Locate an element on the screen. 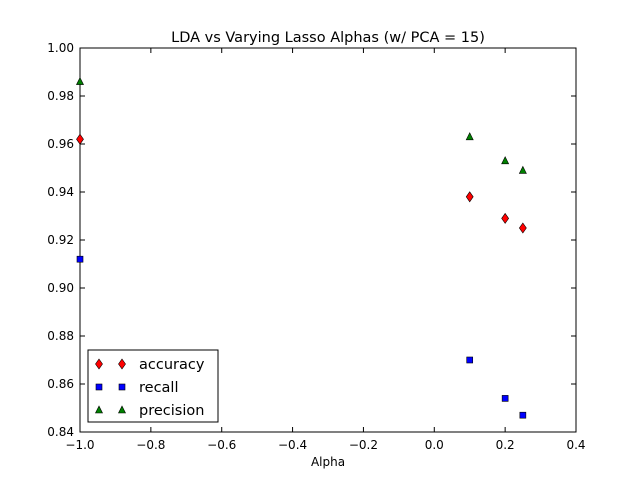 Image resolution: width=640 pixels, height=480 pixels. x-axis-label: Alpha is located at coordinates (328, 462).